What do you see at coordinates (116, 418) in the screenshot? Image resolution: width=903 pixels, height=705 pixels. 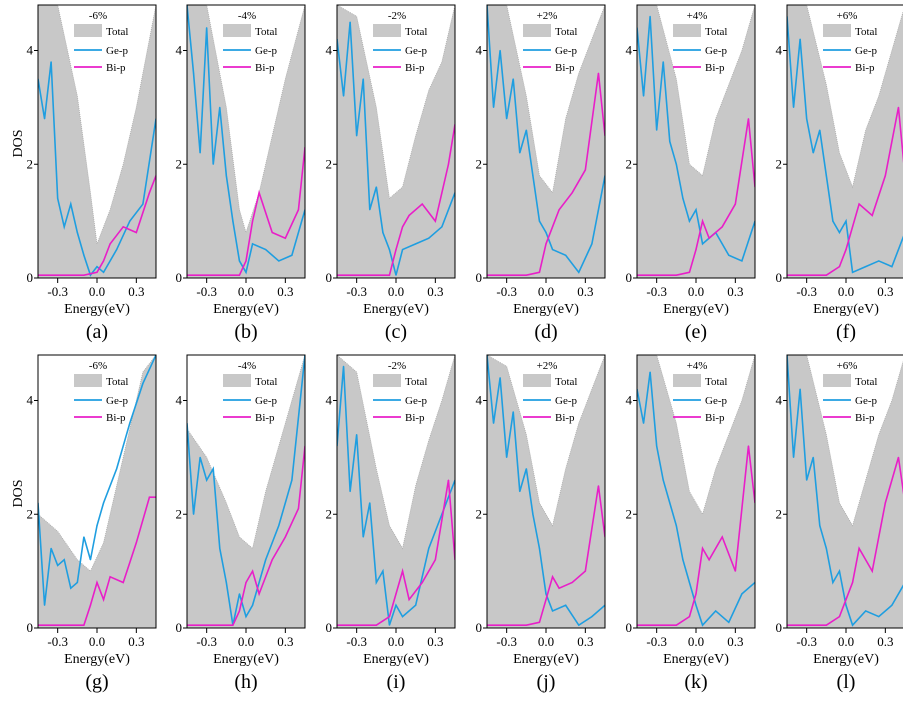 I see `legend-bi-label: Bi-p` at bounding box center [116, 418].